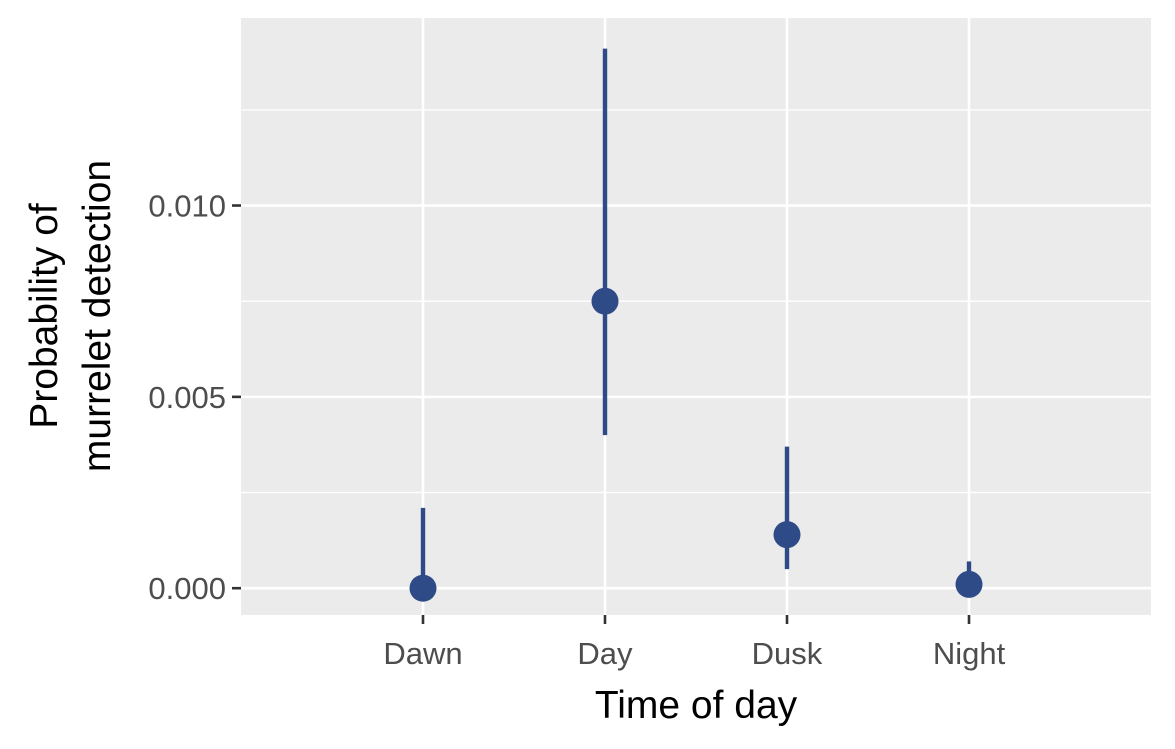 This screenshot has height=749, width=1175. I want to click on x-axis: Dawn Day Dusk Night, so click(694, 643).